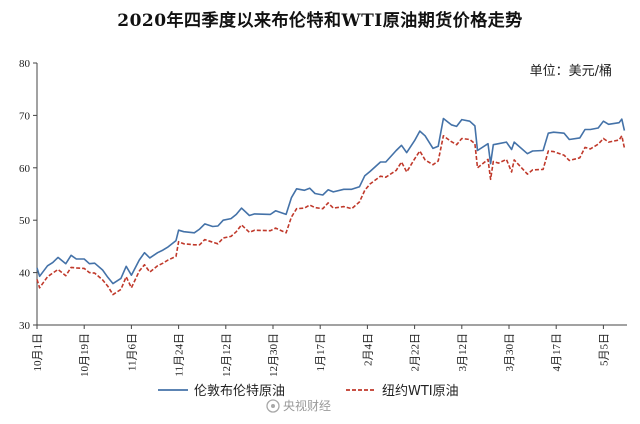 The image size is (640, 424). I want to click on x-tick-label: 2月4日, so click(368, 349).